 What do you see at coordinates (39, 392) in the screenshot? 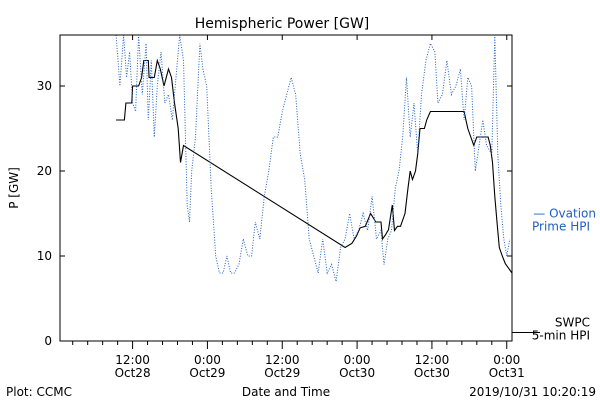
I see `footer-plot-credit: Plot: CCMC` at bounding box center [39, 392].